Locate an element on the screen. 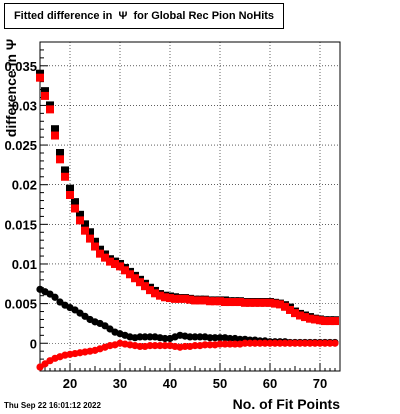 The width and height of the screenshot is (400, 414). y-tick-label: 0.01 is located at coordinates (24, 264).